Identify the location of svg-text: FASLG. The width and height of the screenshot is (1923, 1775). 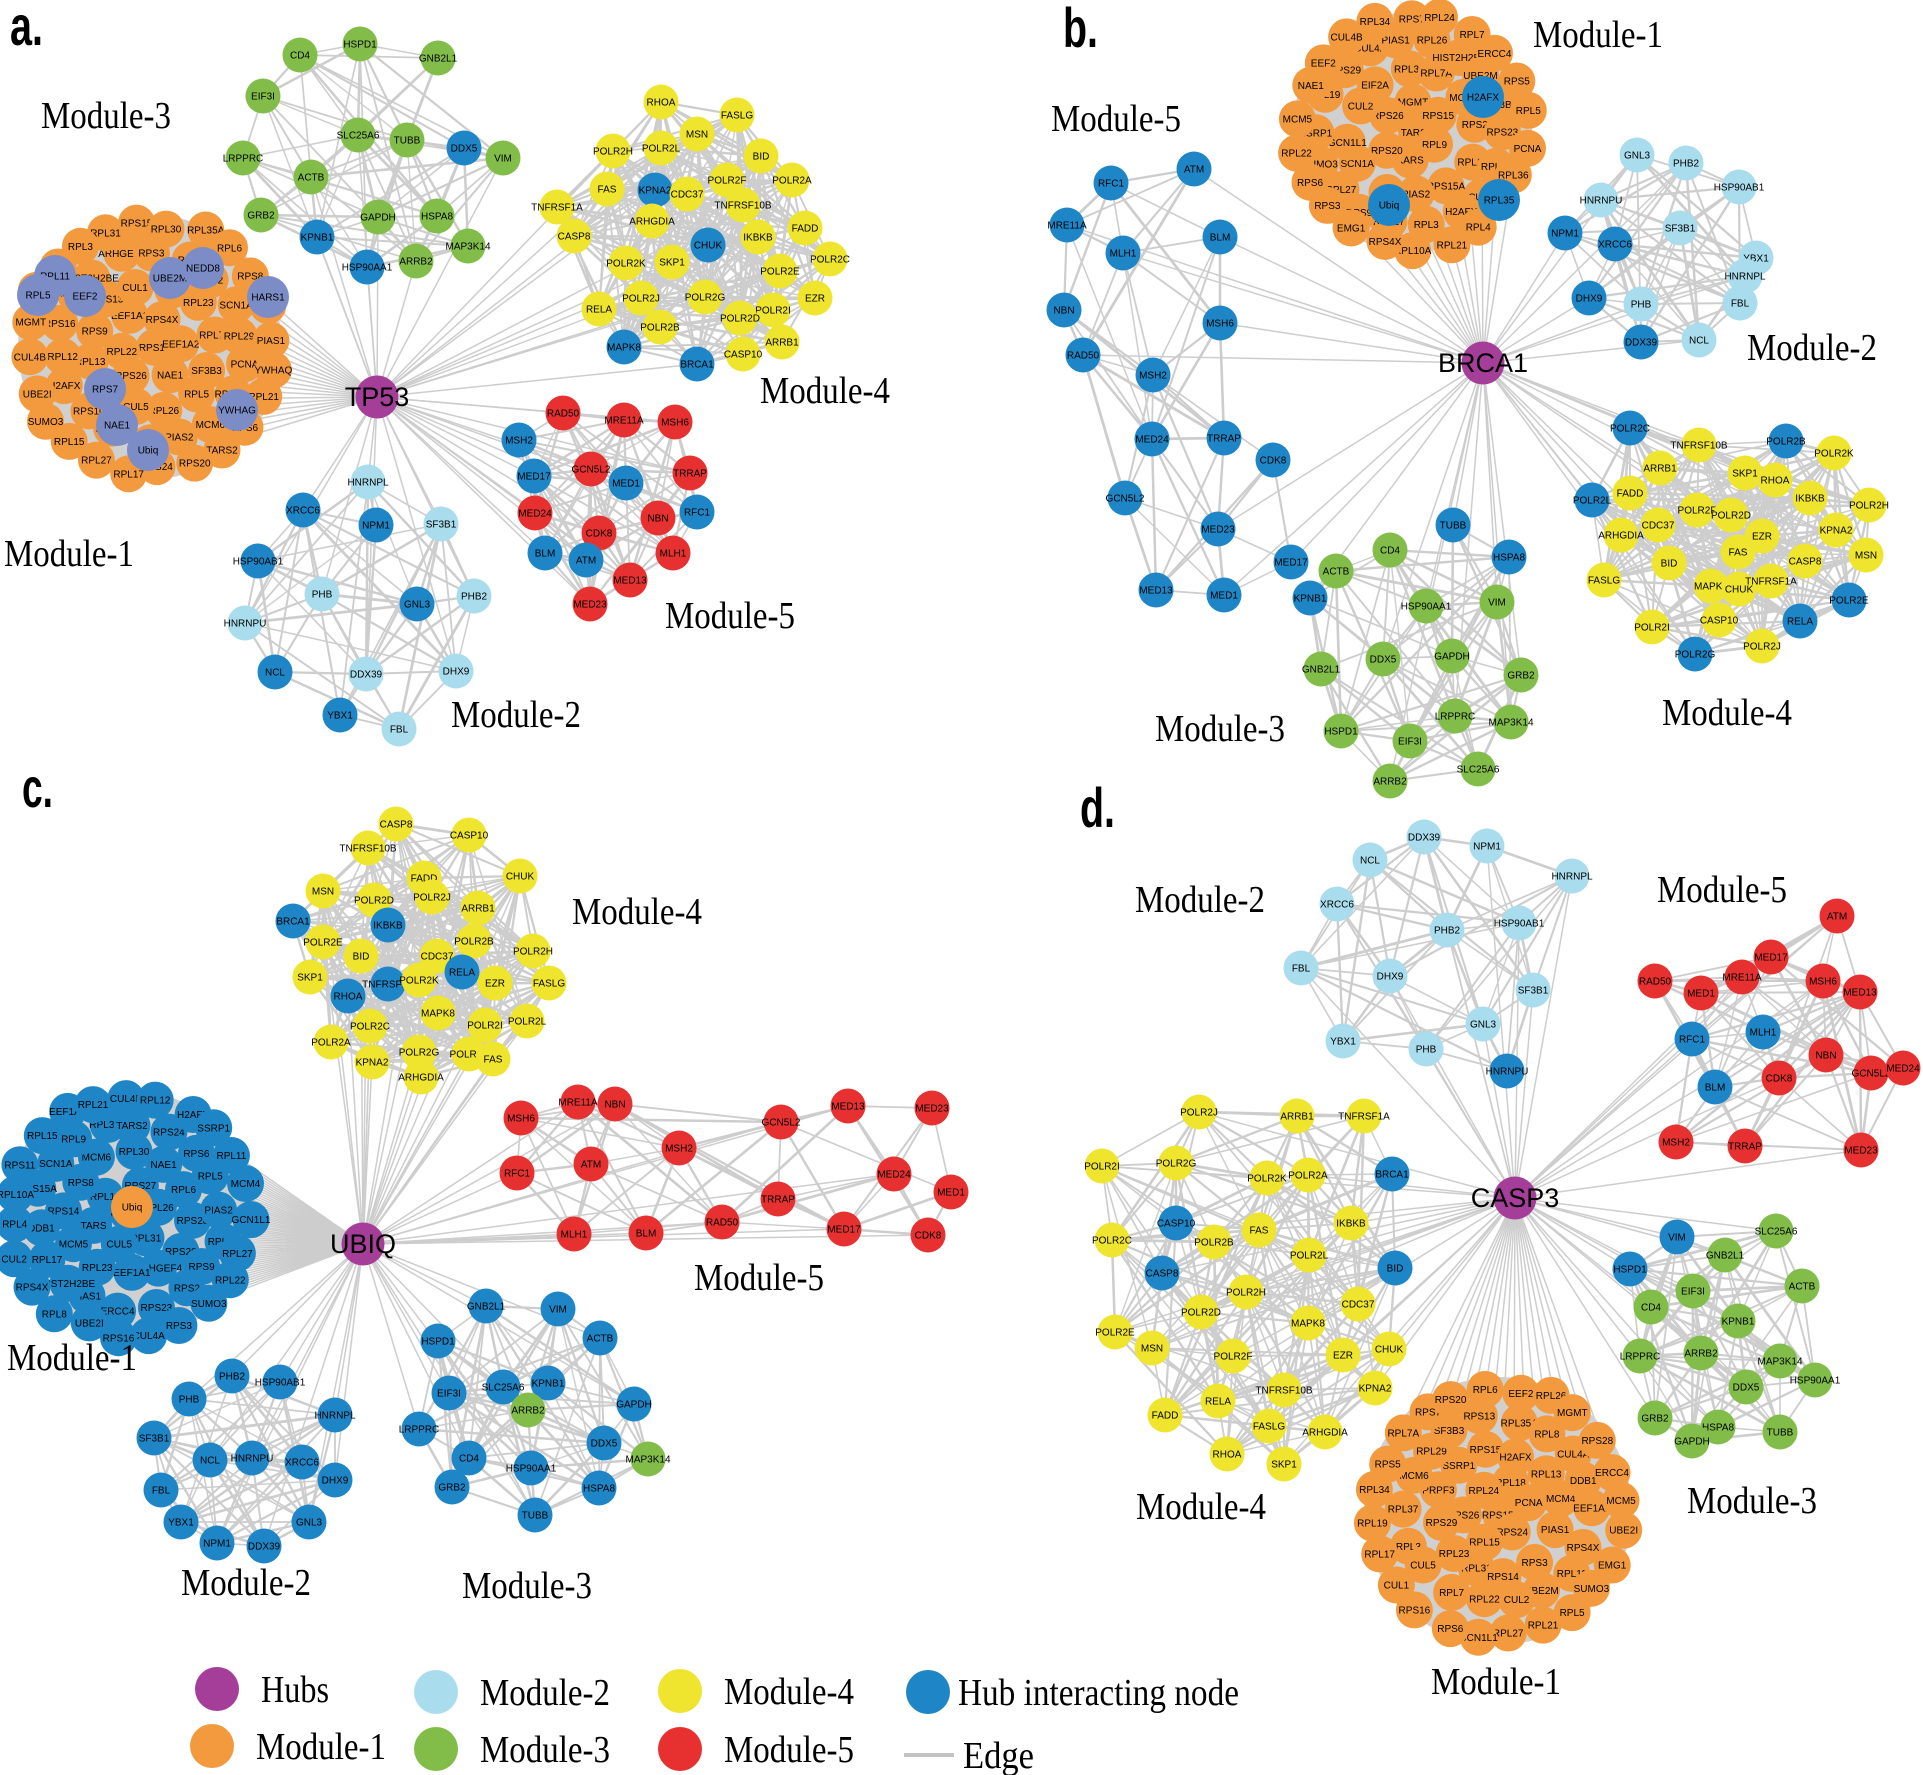
(1604, 581).